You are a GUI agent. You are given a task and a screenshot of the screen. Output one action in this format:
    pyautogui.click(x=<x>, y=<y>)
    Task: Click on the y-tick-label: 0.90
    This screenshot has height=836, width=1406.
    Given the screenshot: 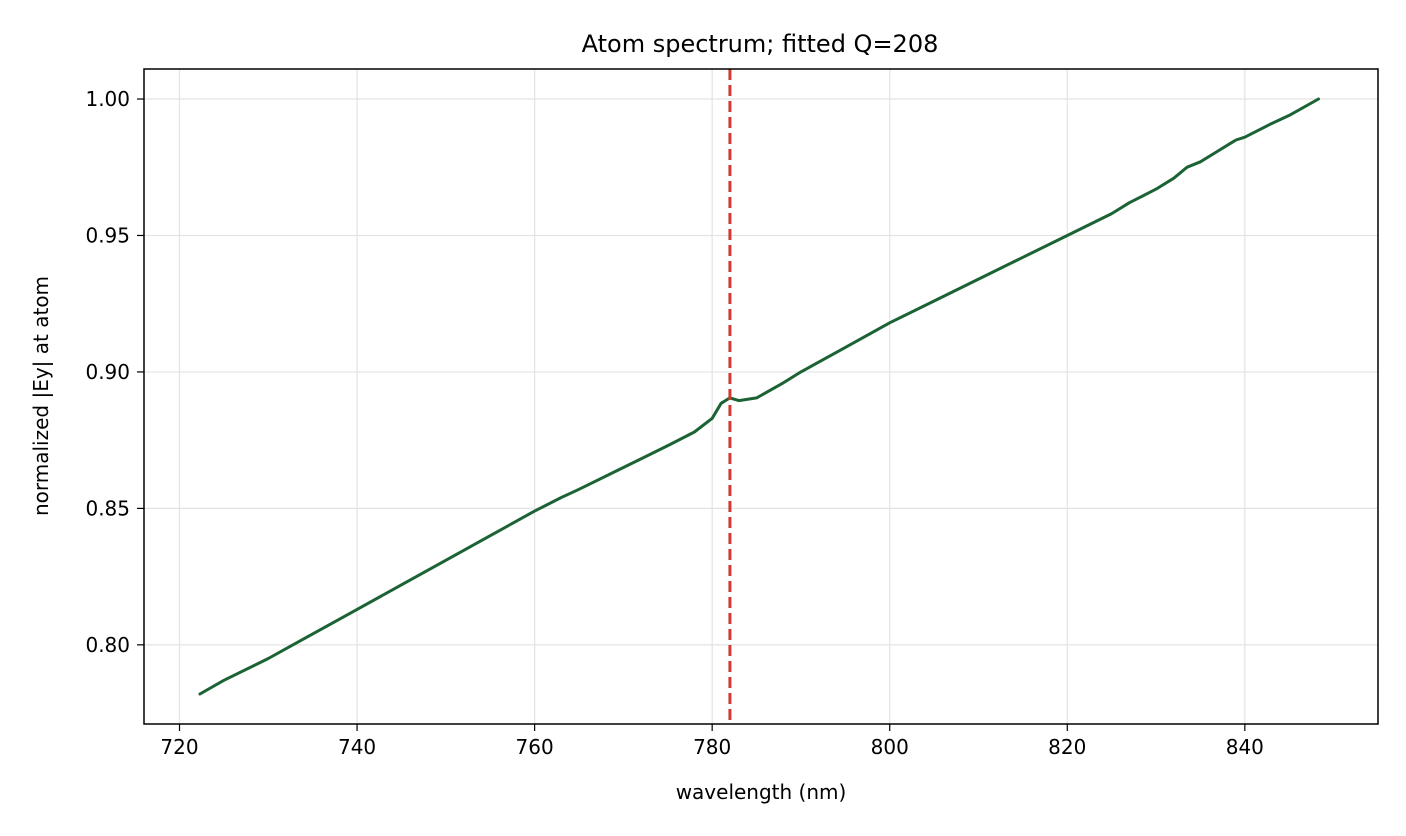 What is the action you would take?
    pyautogui.click(x=107, y=372)
    